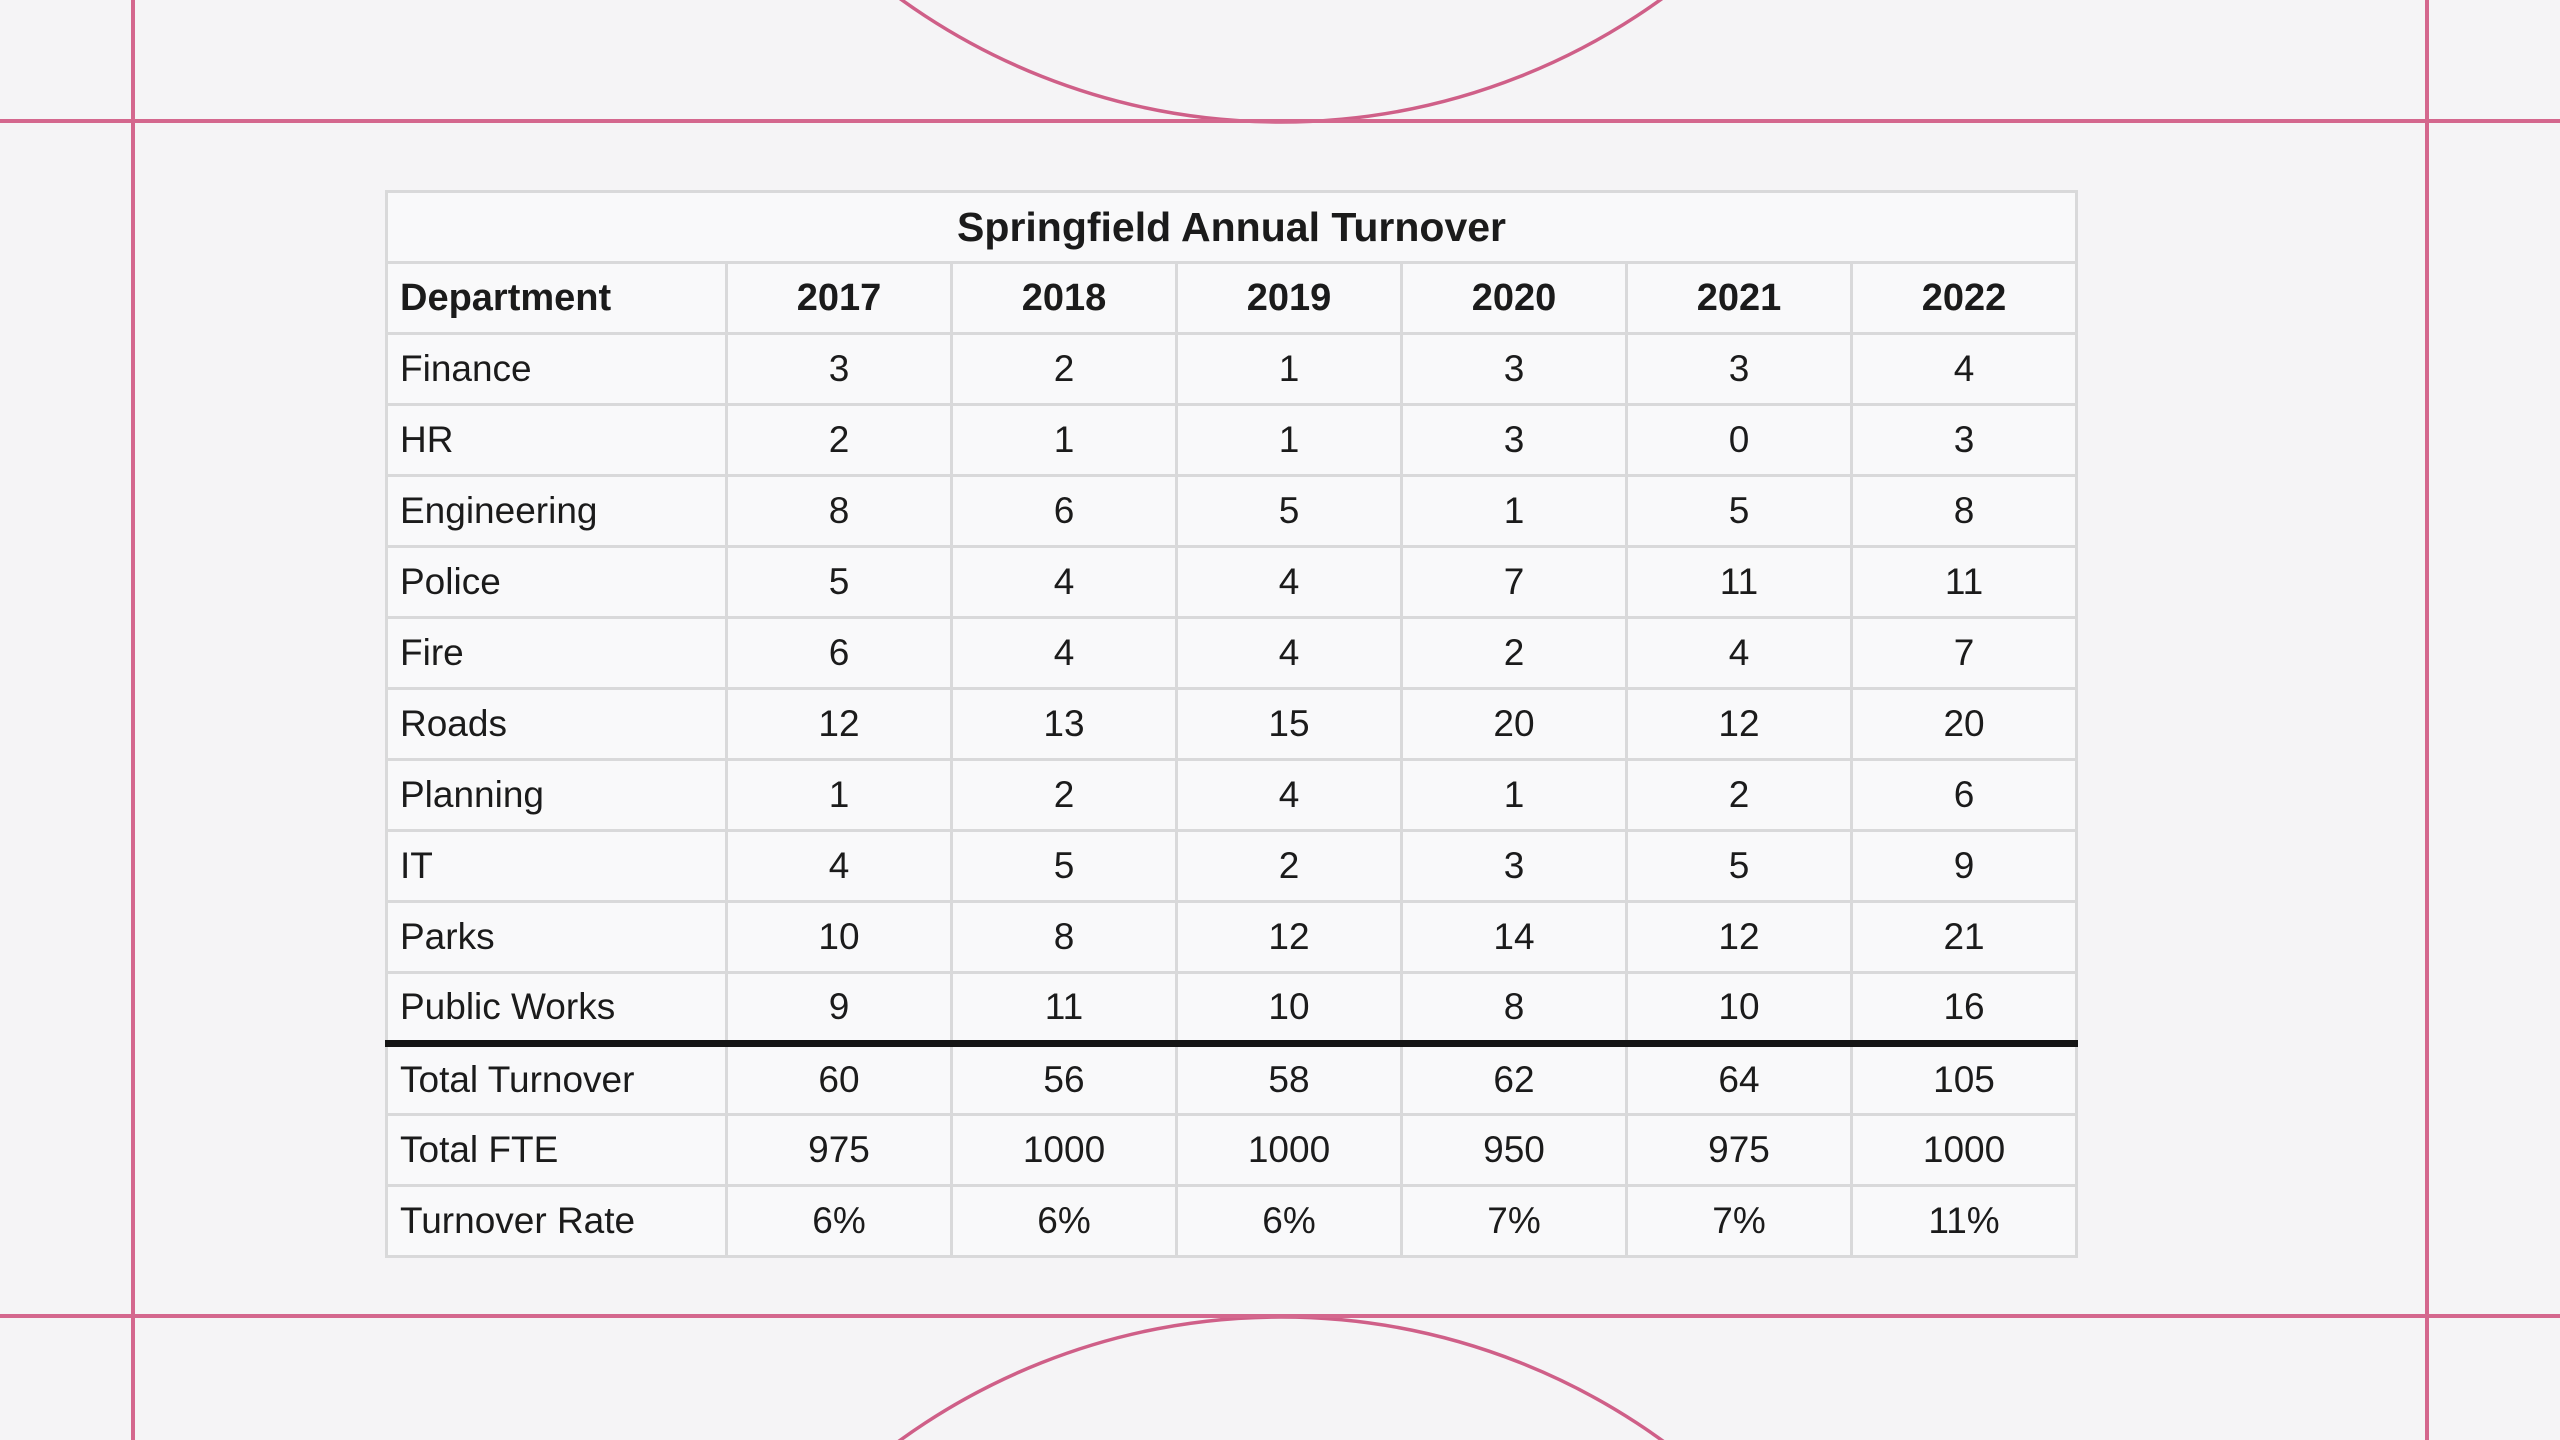 The height and width of the screenshot is (1440, 2560). What do you see at coordinates (1064, 724) in the screenshot?
I see `value-cell: 13` at bounding box center [1064, 724].